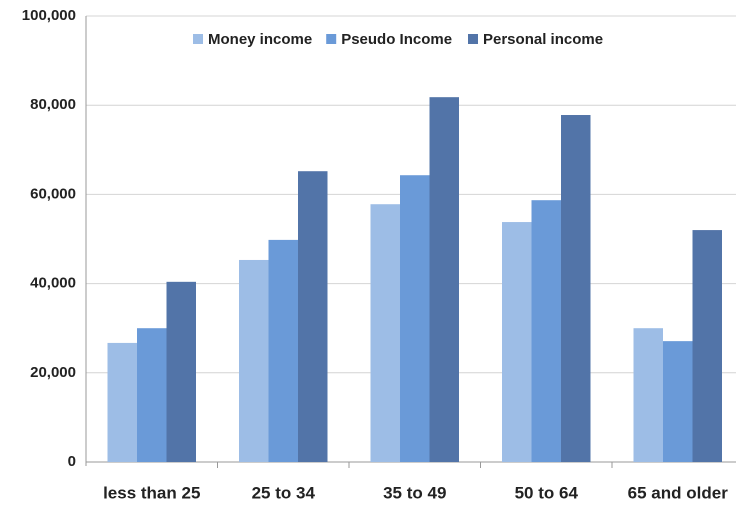 The height and width of the screenshot is (506, 736). I want to click on legend-label: Money income, so click(260, 39).